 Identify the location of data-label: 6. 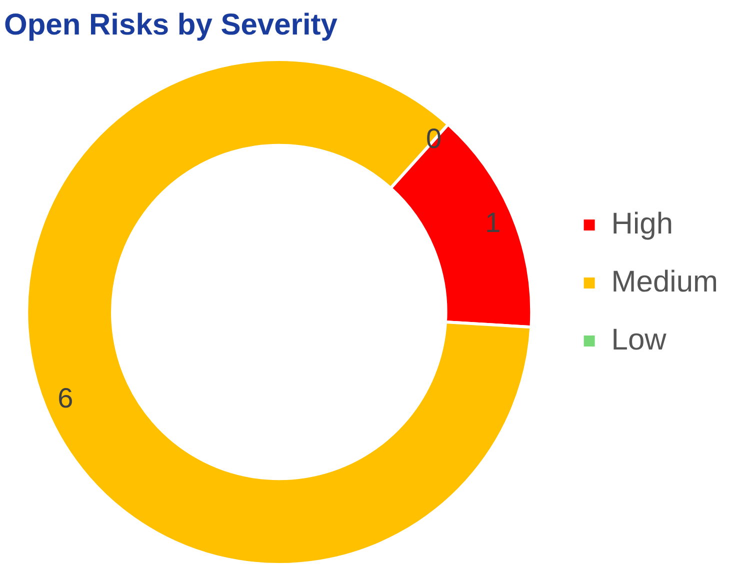
(66, 398).